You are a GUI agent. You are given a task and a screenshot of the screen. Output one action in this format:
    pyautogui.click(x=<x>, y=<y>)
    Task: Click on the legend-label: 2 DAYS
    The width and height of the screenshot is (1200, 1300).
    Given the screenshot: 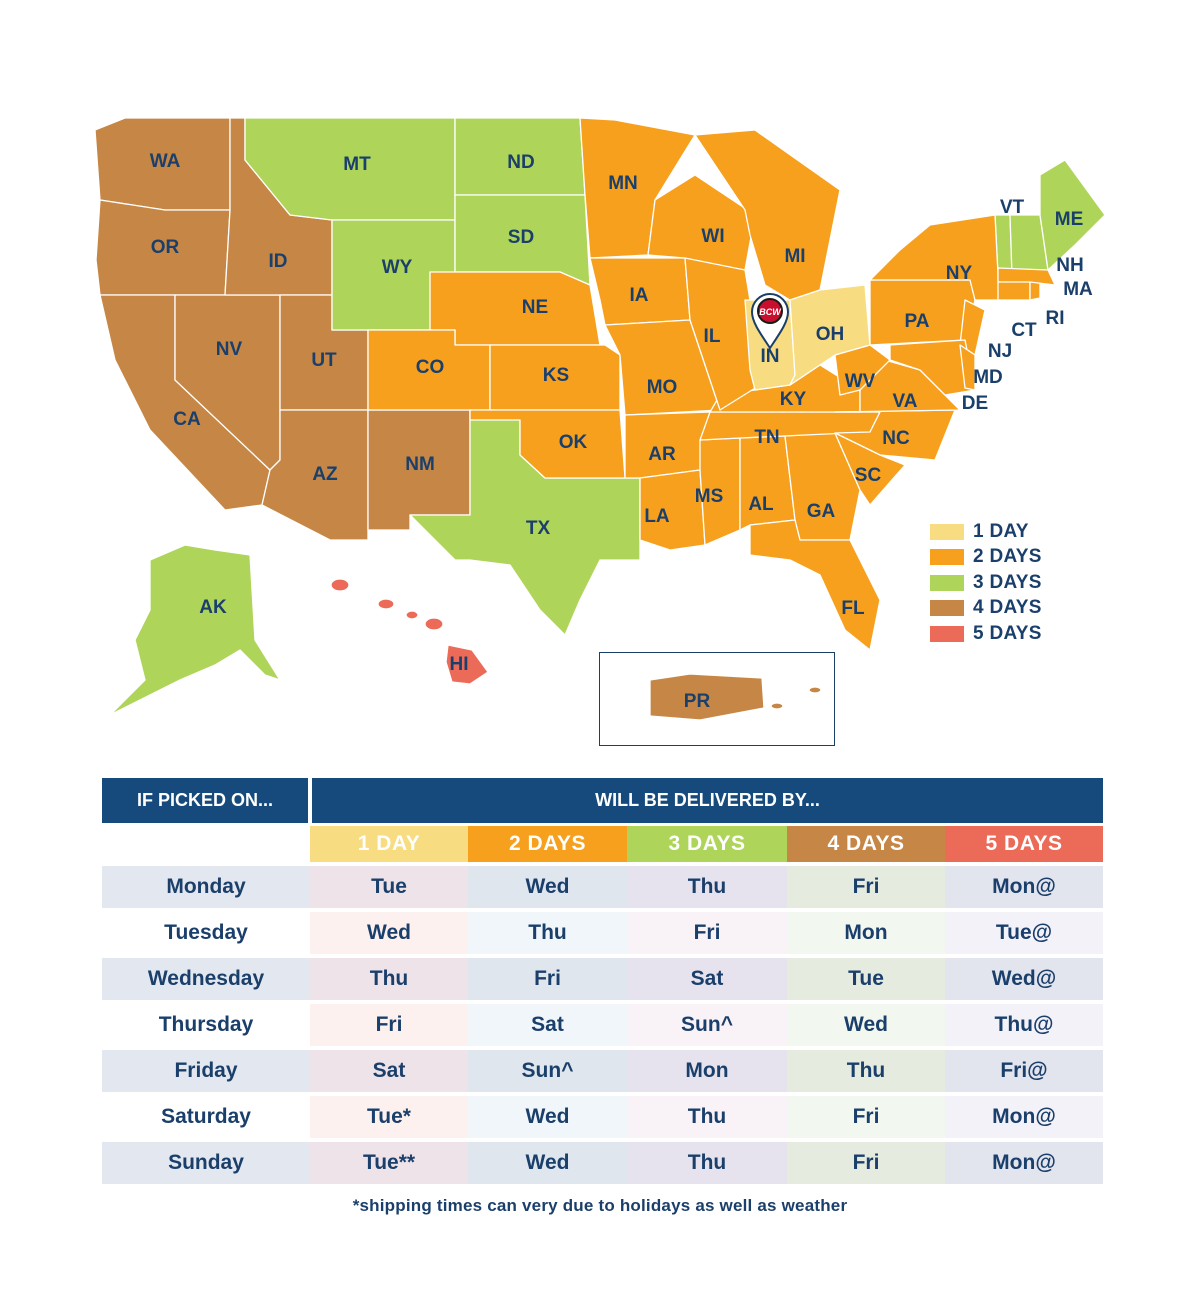 What is the action you would take?
    pyautogui.click(x=1007, y=557)
    